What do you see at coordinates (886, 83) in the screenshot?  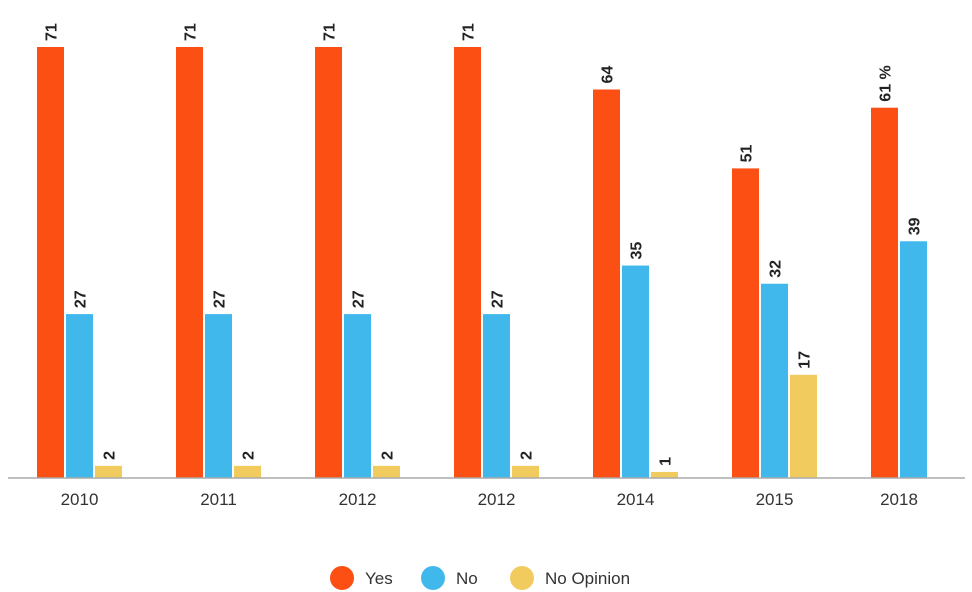 I see `data-label-yes-6: 61 %` at bounding box center [886, 83].